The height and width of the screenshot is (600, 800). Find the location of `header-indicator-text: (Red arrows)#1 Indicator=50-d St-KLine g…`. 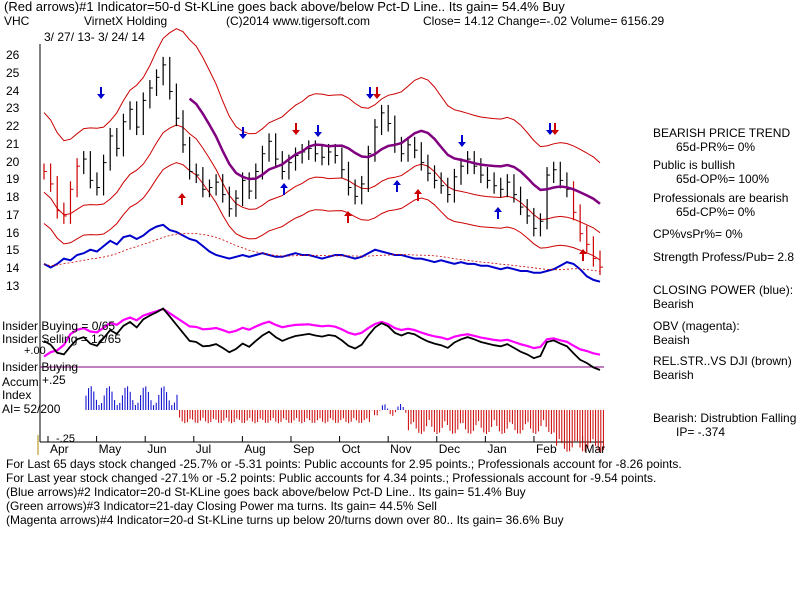

header-indicator-text: (Red arrows)#1 Indicator=50-d St-KLine g… is located at coordinates (284, 7).